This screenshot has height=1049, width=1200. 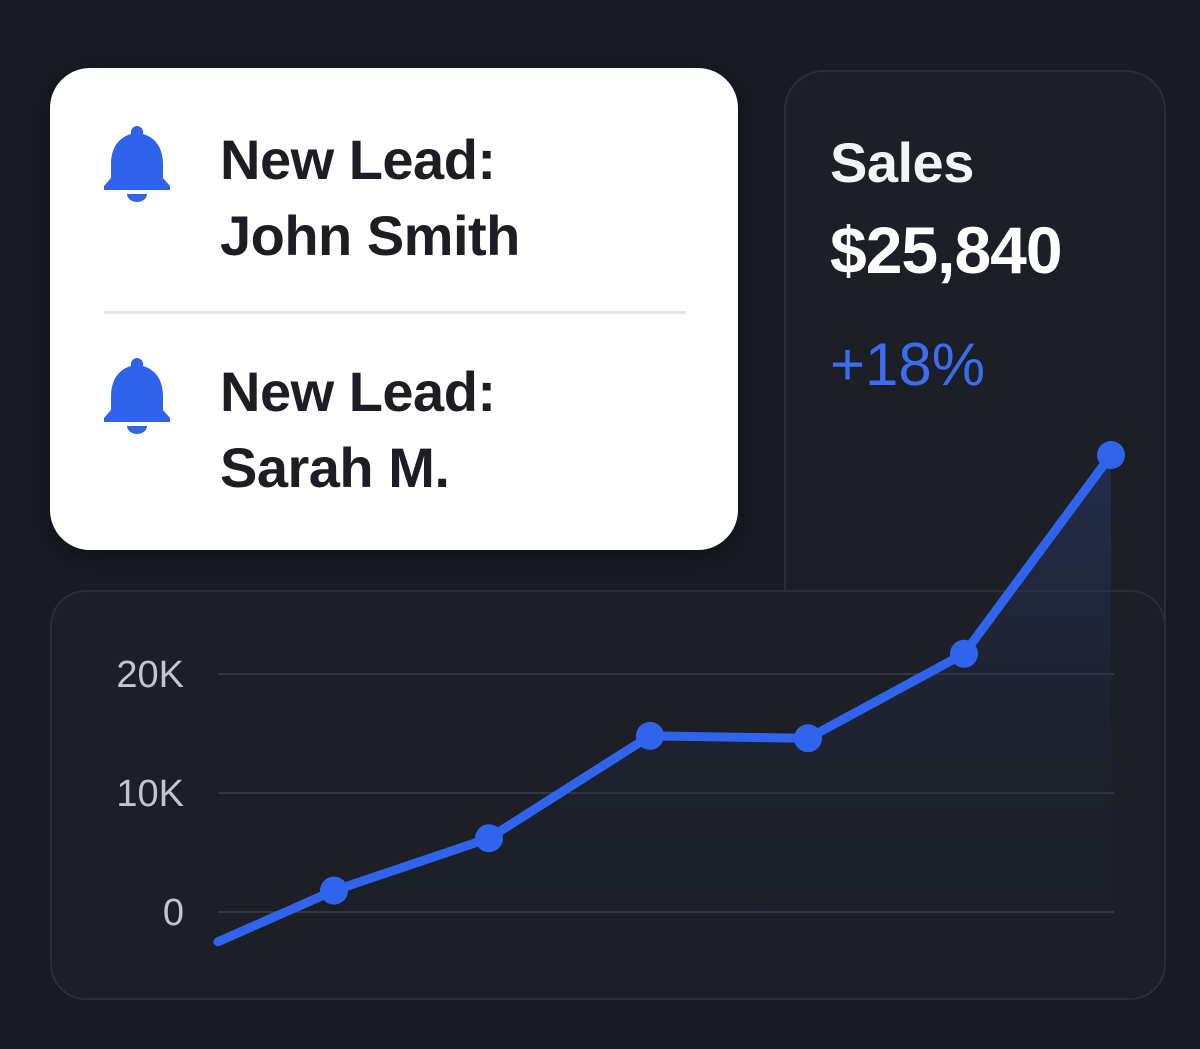 I want to click on y-tick-label: 20K, so click(x=150, y=675).